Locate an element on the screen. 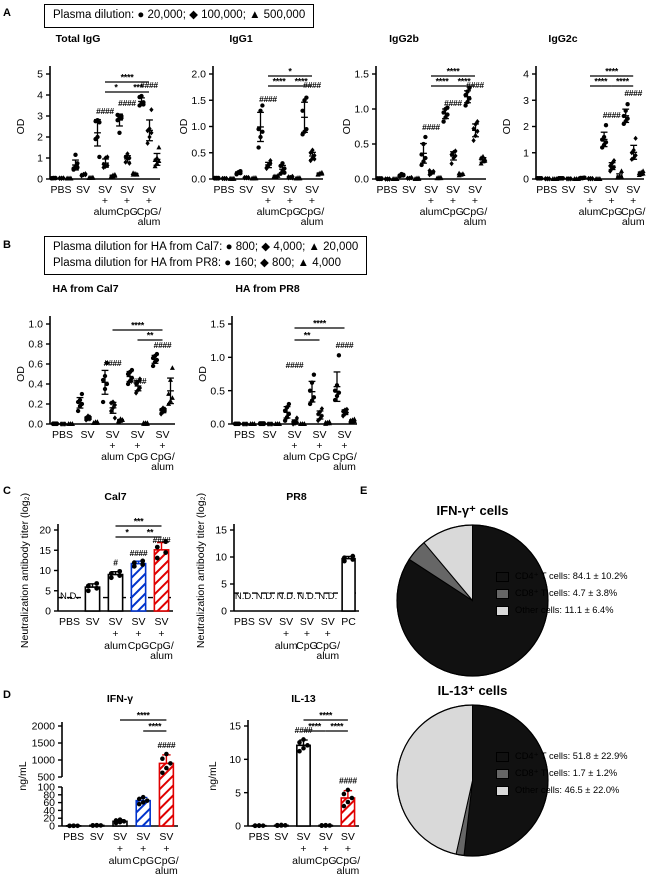 The image size is (650, 892). y-axis-label: ng/mL is located at coordinates (213, 775).